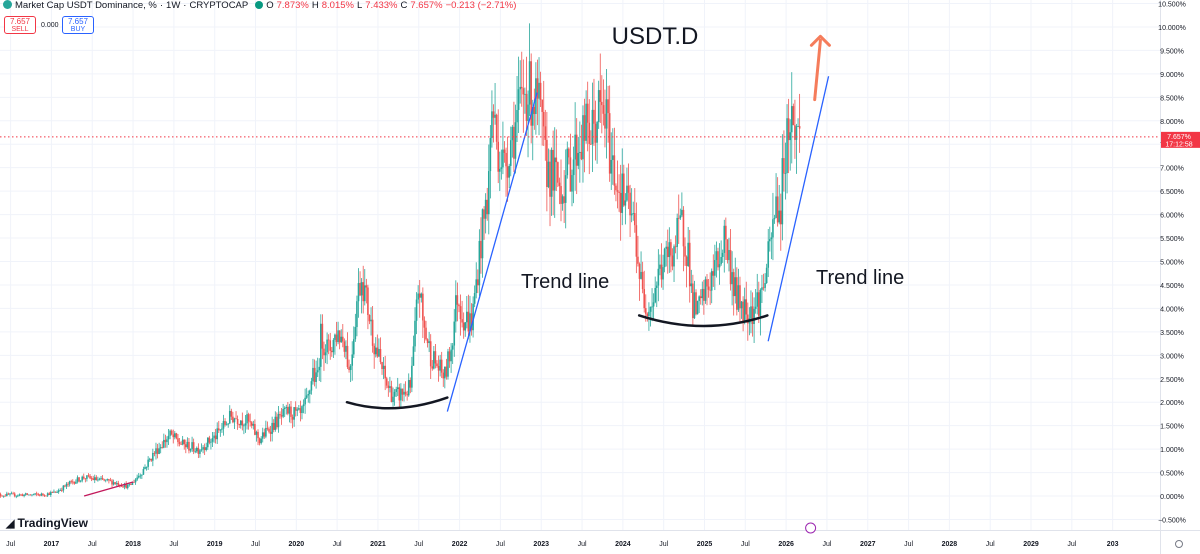 The height and width of the screenshot is (554, 1200). I want to click on x-tick-label: 2027, so click(868, 544).